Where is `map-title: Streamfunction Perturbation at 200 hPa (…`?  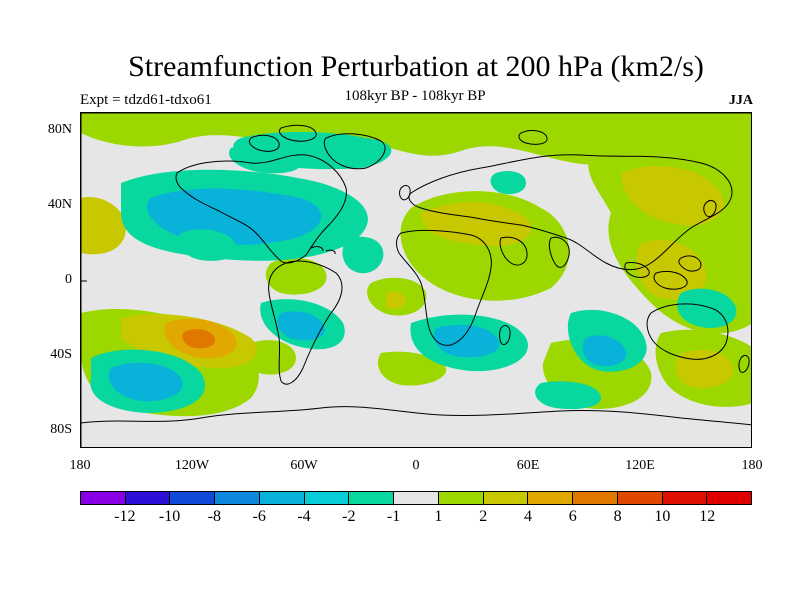
map-title: Streamfunction Perturbation at 200 hPa (… is located at coordinates (416, 66).